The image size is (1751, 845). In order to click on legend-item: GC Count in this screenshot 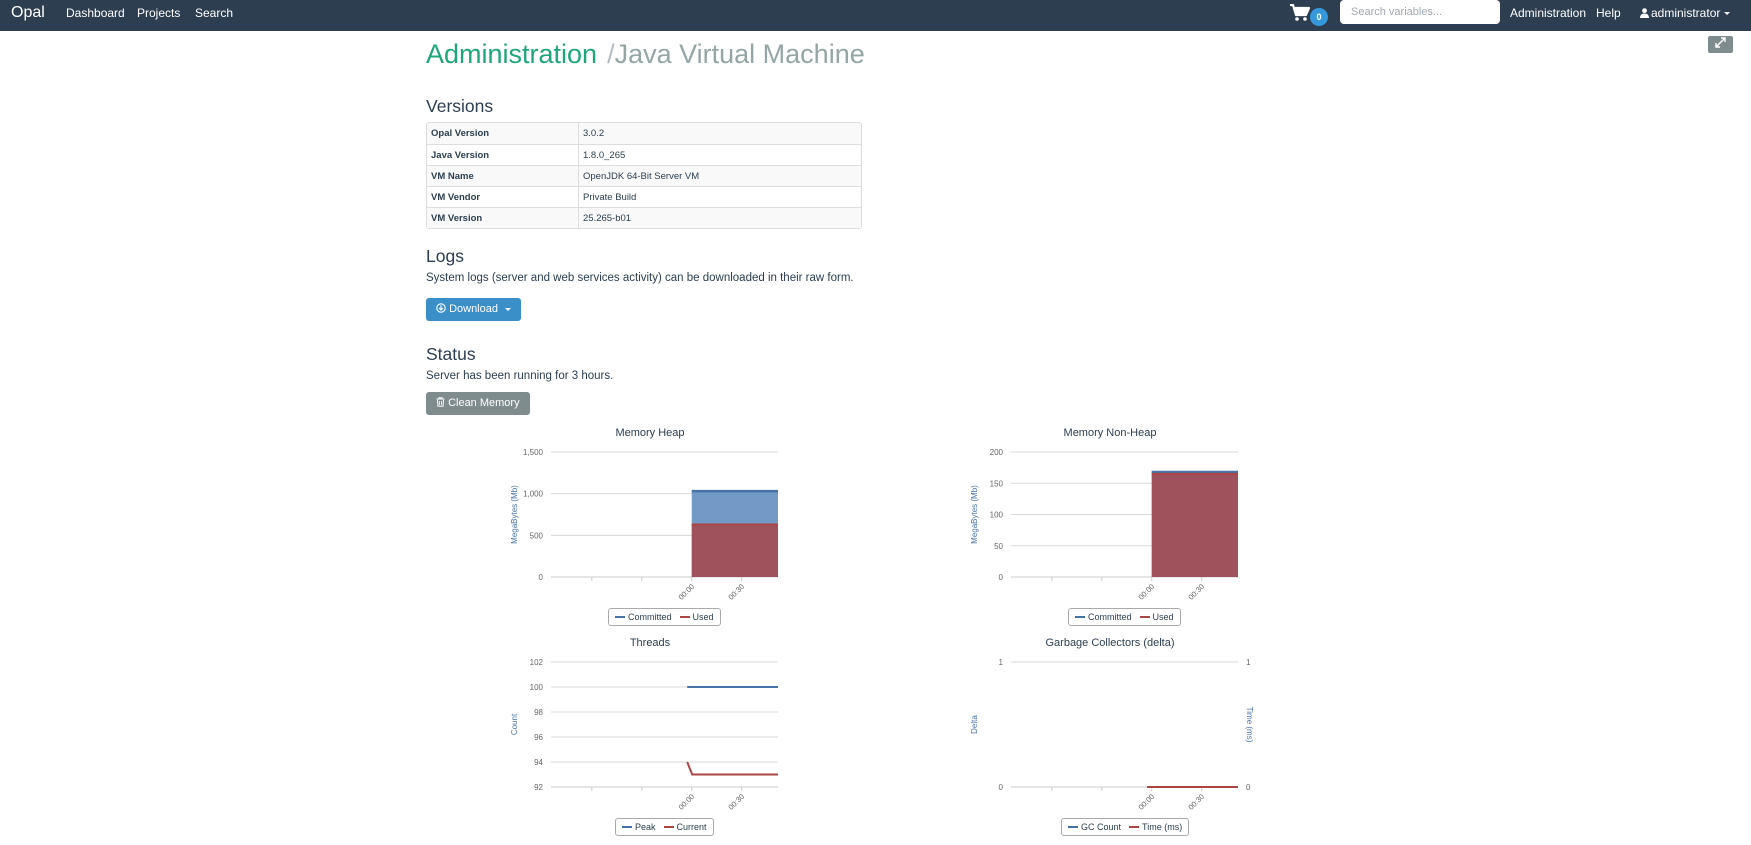, I will do `click(1094, 827)`.